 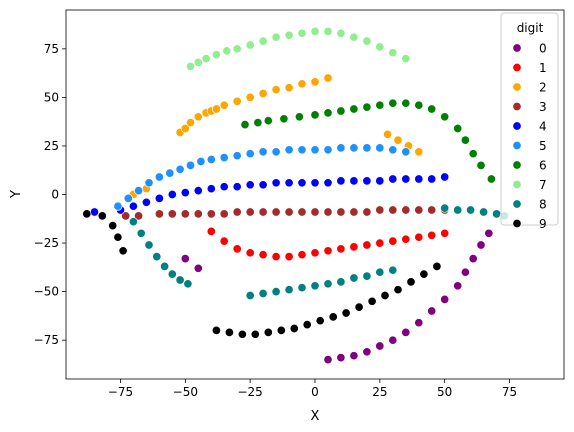 I want to click on legend-label-digit-7: 7, so click(x=543, y=185).